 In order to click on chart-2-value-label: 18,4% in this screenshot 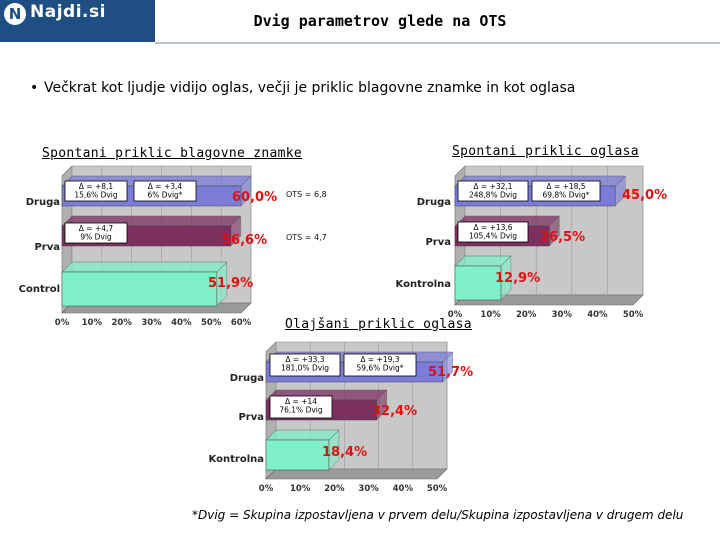, I will do `click(344, 452)`.